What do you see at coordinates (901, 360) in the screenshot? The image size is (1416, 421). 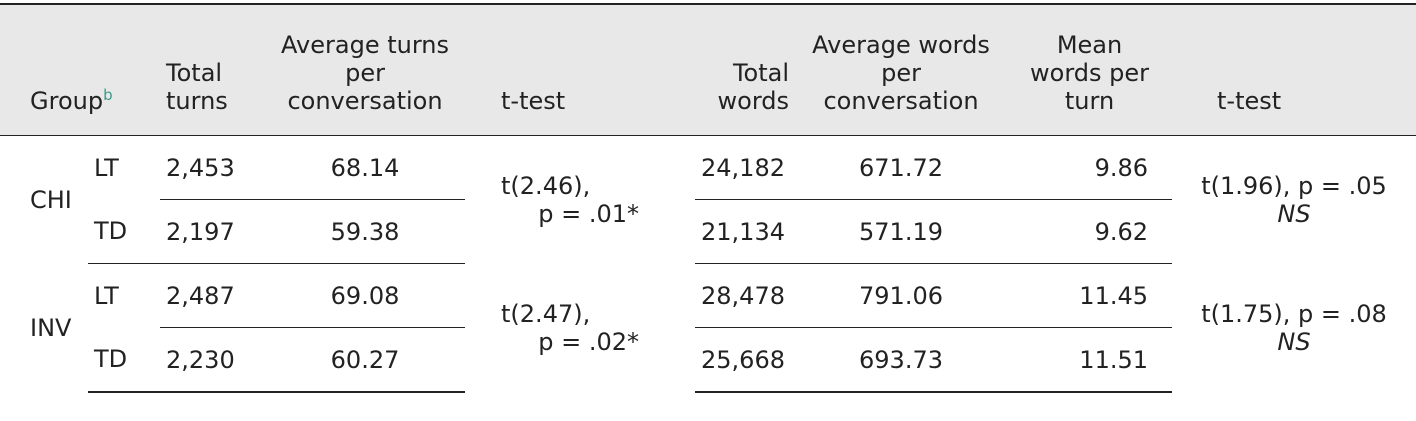 I see `avg-words: 693.73` at bounding box center [901, 360].